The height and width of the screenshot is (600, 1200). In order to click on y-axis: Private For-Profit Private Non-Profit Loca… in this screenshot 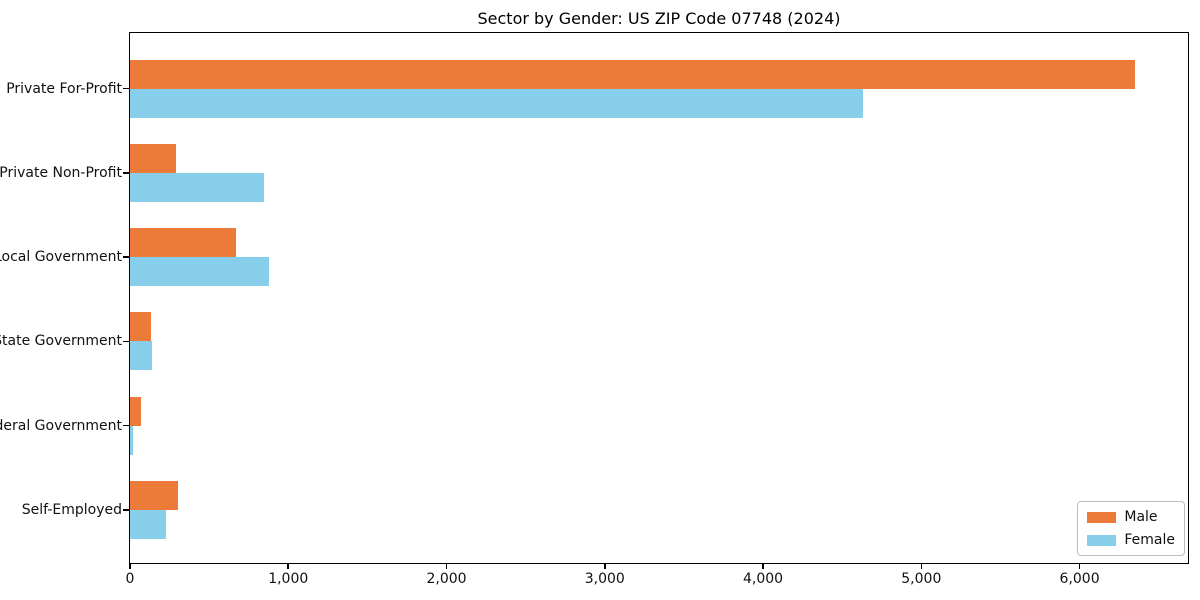, I will do `click(61, 298)`.